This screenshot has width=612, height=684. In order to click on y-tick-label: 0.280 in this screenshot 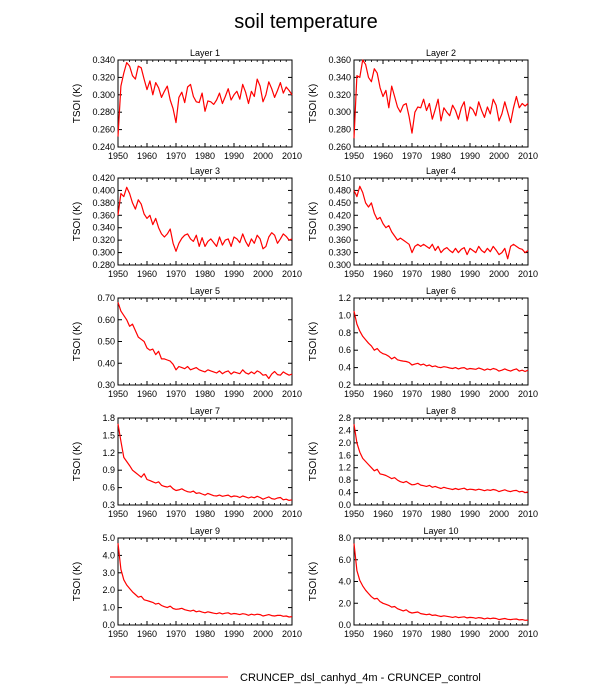, I will do `click(339, 130)`.